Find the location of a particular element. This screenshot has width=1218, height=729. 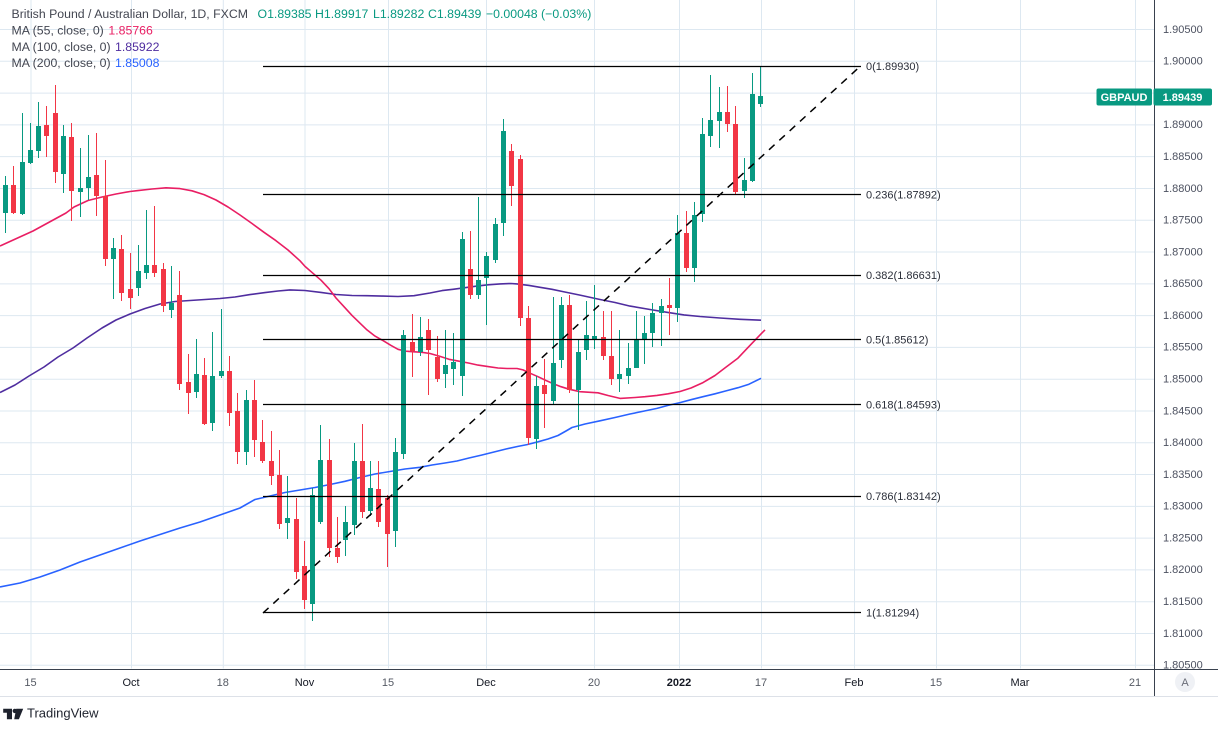

svg-text: 1.87000 is located at coordinates (1183, 252).